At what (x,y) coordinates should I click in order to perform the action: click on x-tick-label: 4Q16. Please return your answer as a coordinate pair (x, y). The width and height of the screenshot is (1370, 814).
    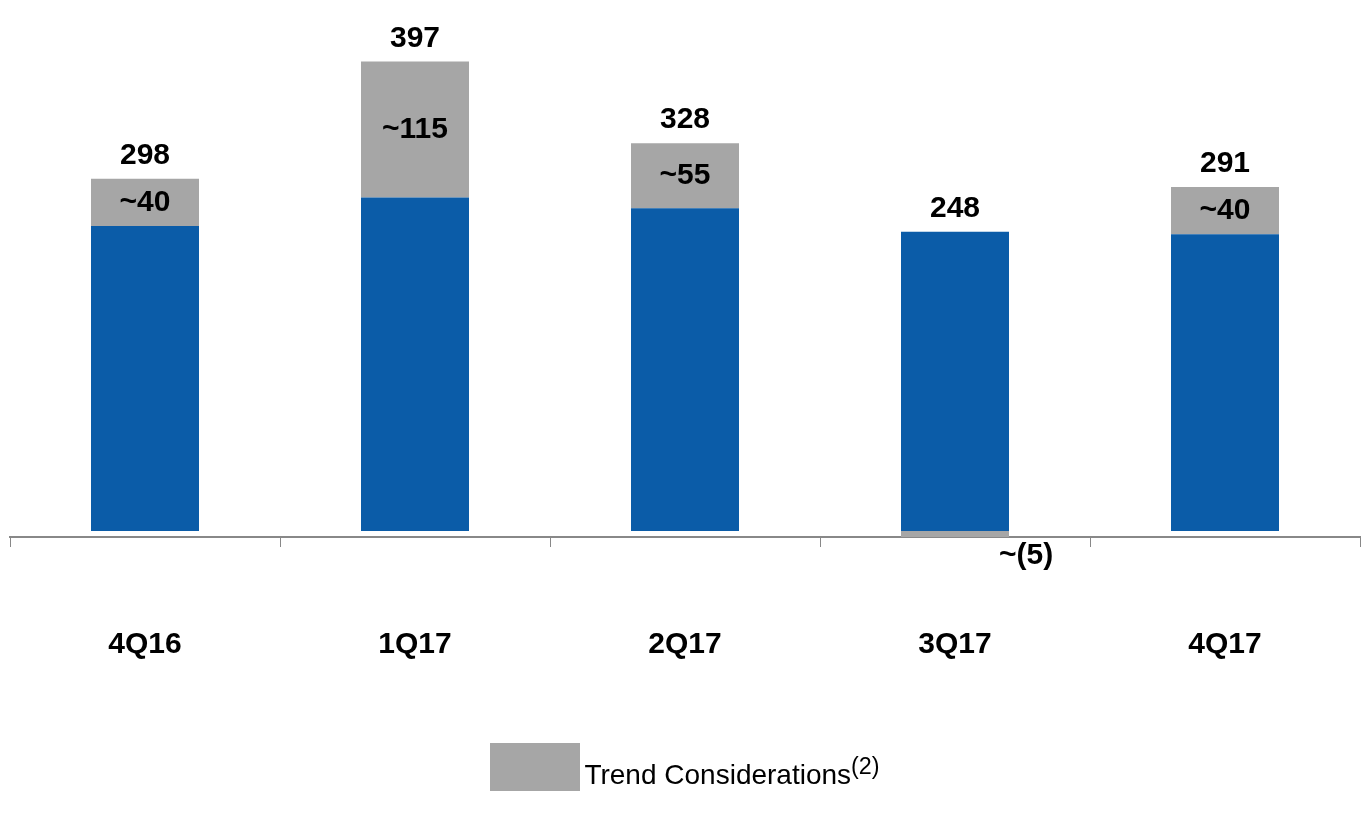
    Looking at the image, I should click on (145, 643).